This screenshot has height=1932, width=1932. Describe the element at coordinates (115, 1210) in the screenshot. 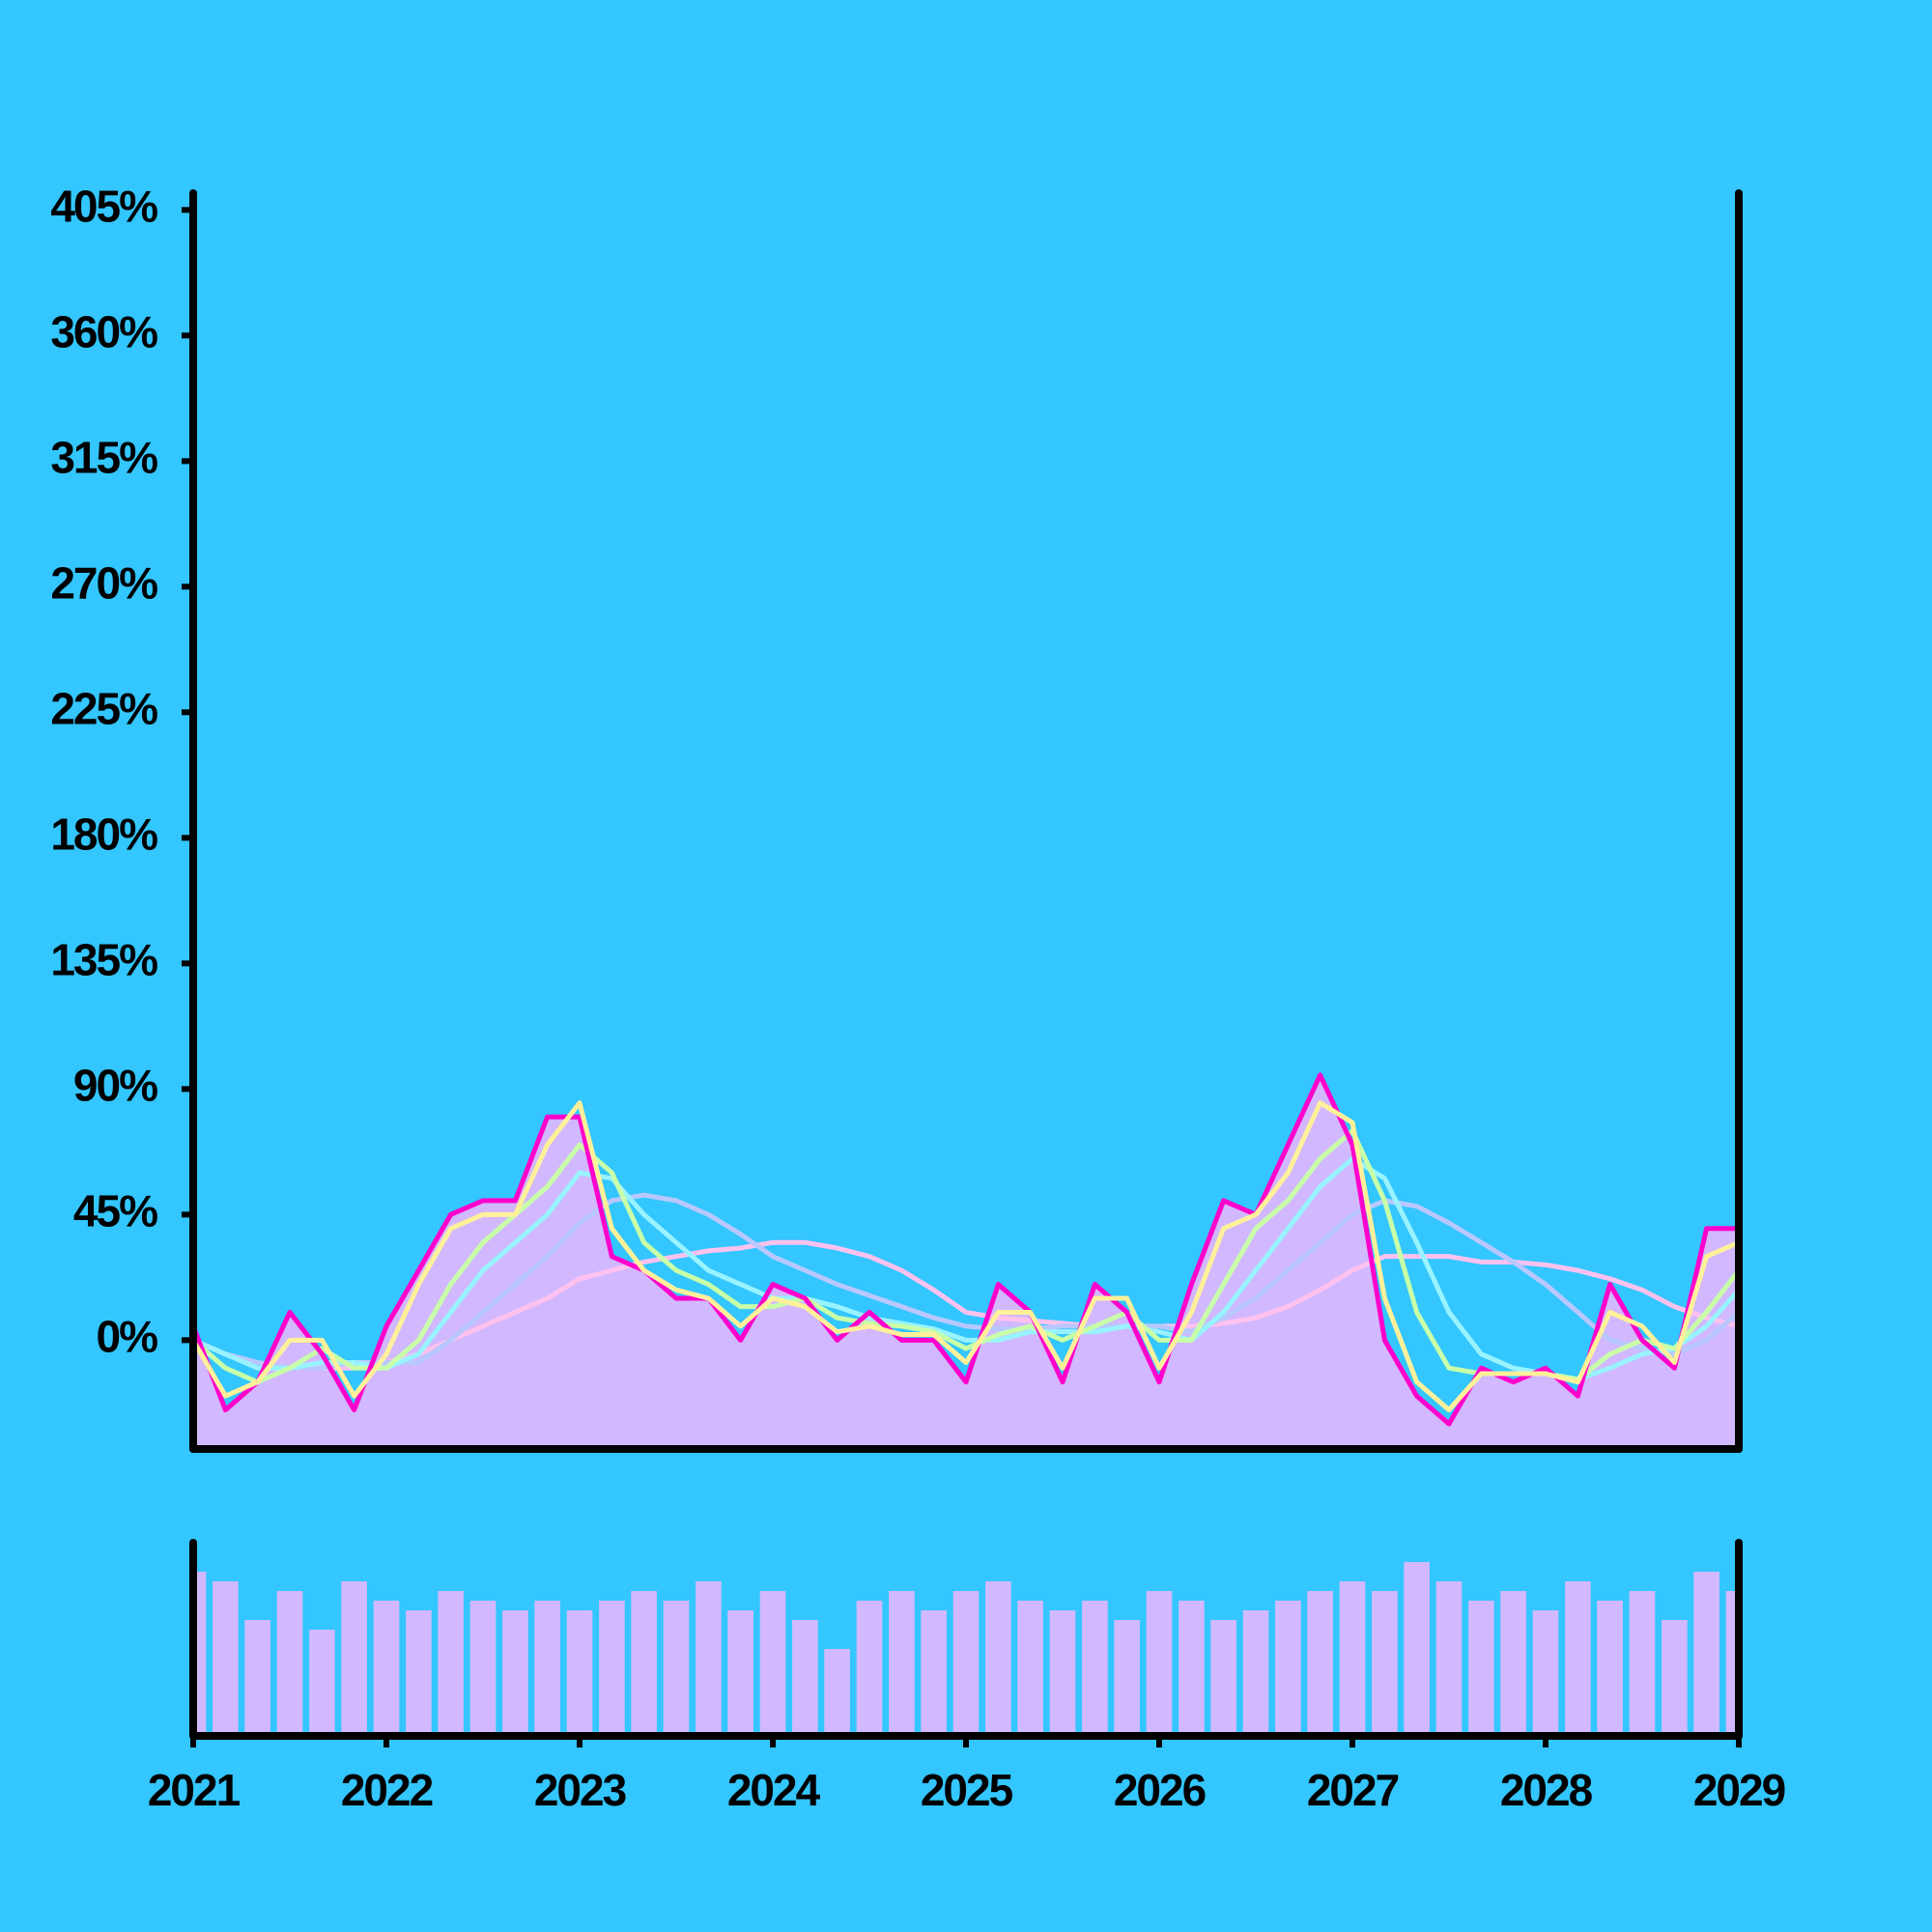

I see `y-tick-label: 45%` at that location.